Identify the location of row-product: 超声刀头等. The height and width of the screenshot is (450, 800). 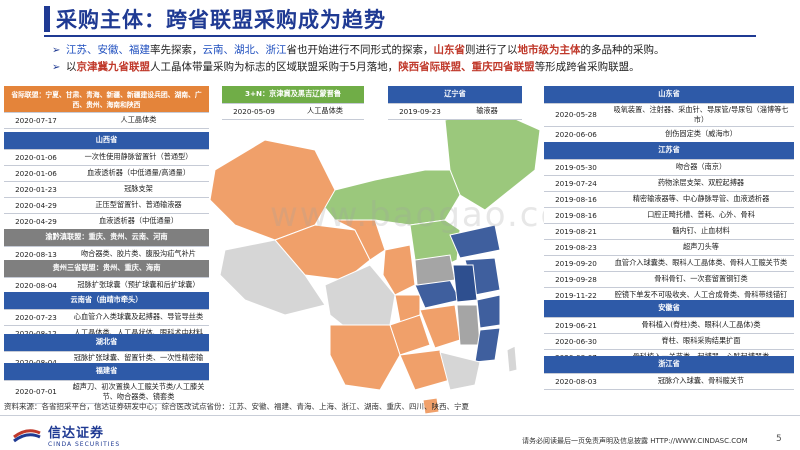
(701, 247).